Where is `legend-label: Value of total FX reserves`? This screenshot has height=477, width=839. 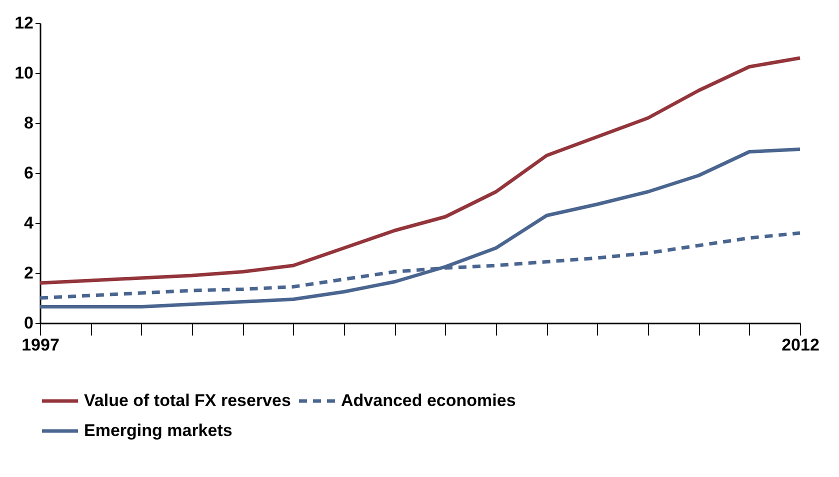
legend-label: Value of total FX reserves is located at coordinates (187, 400).